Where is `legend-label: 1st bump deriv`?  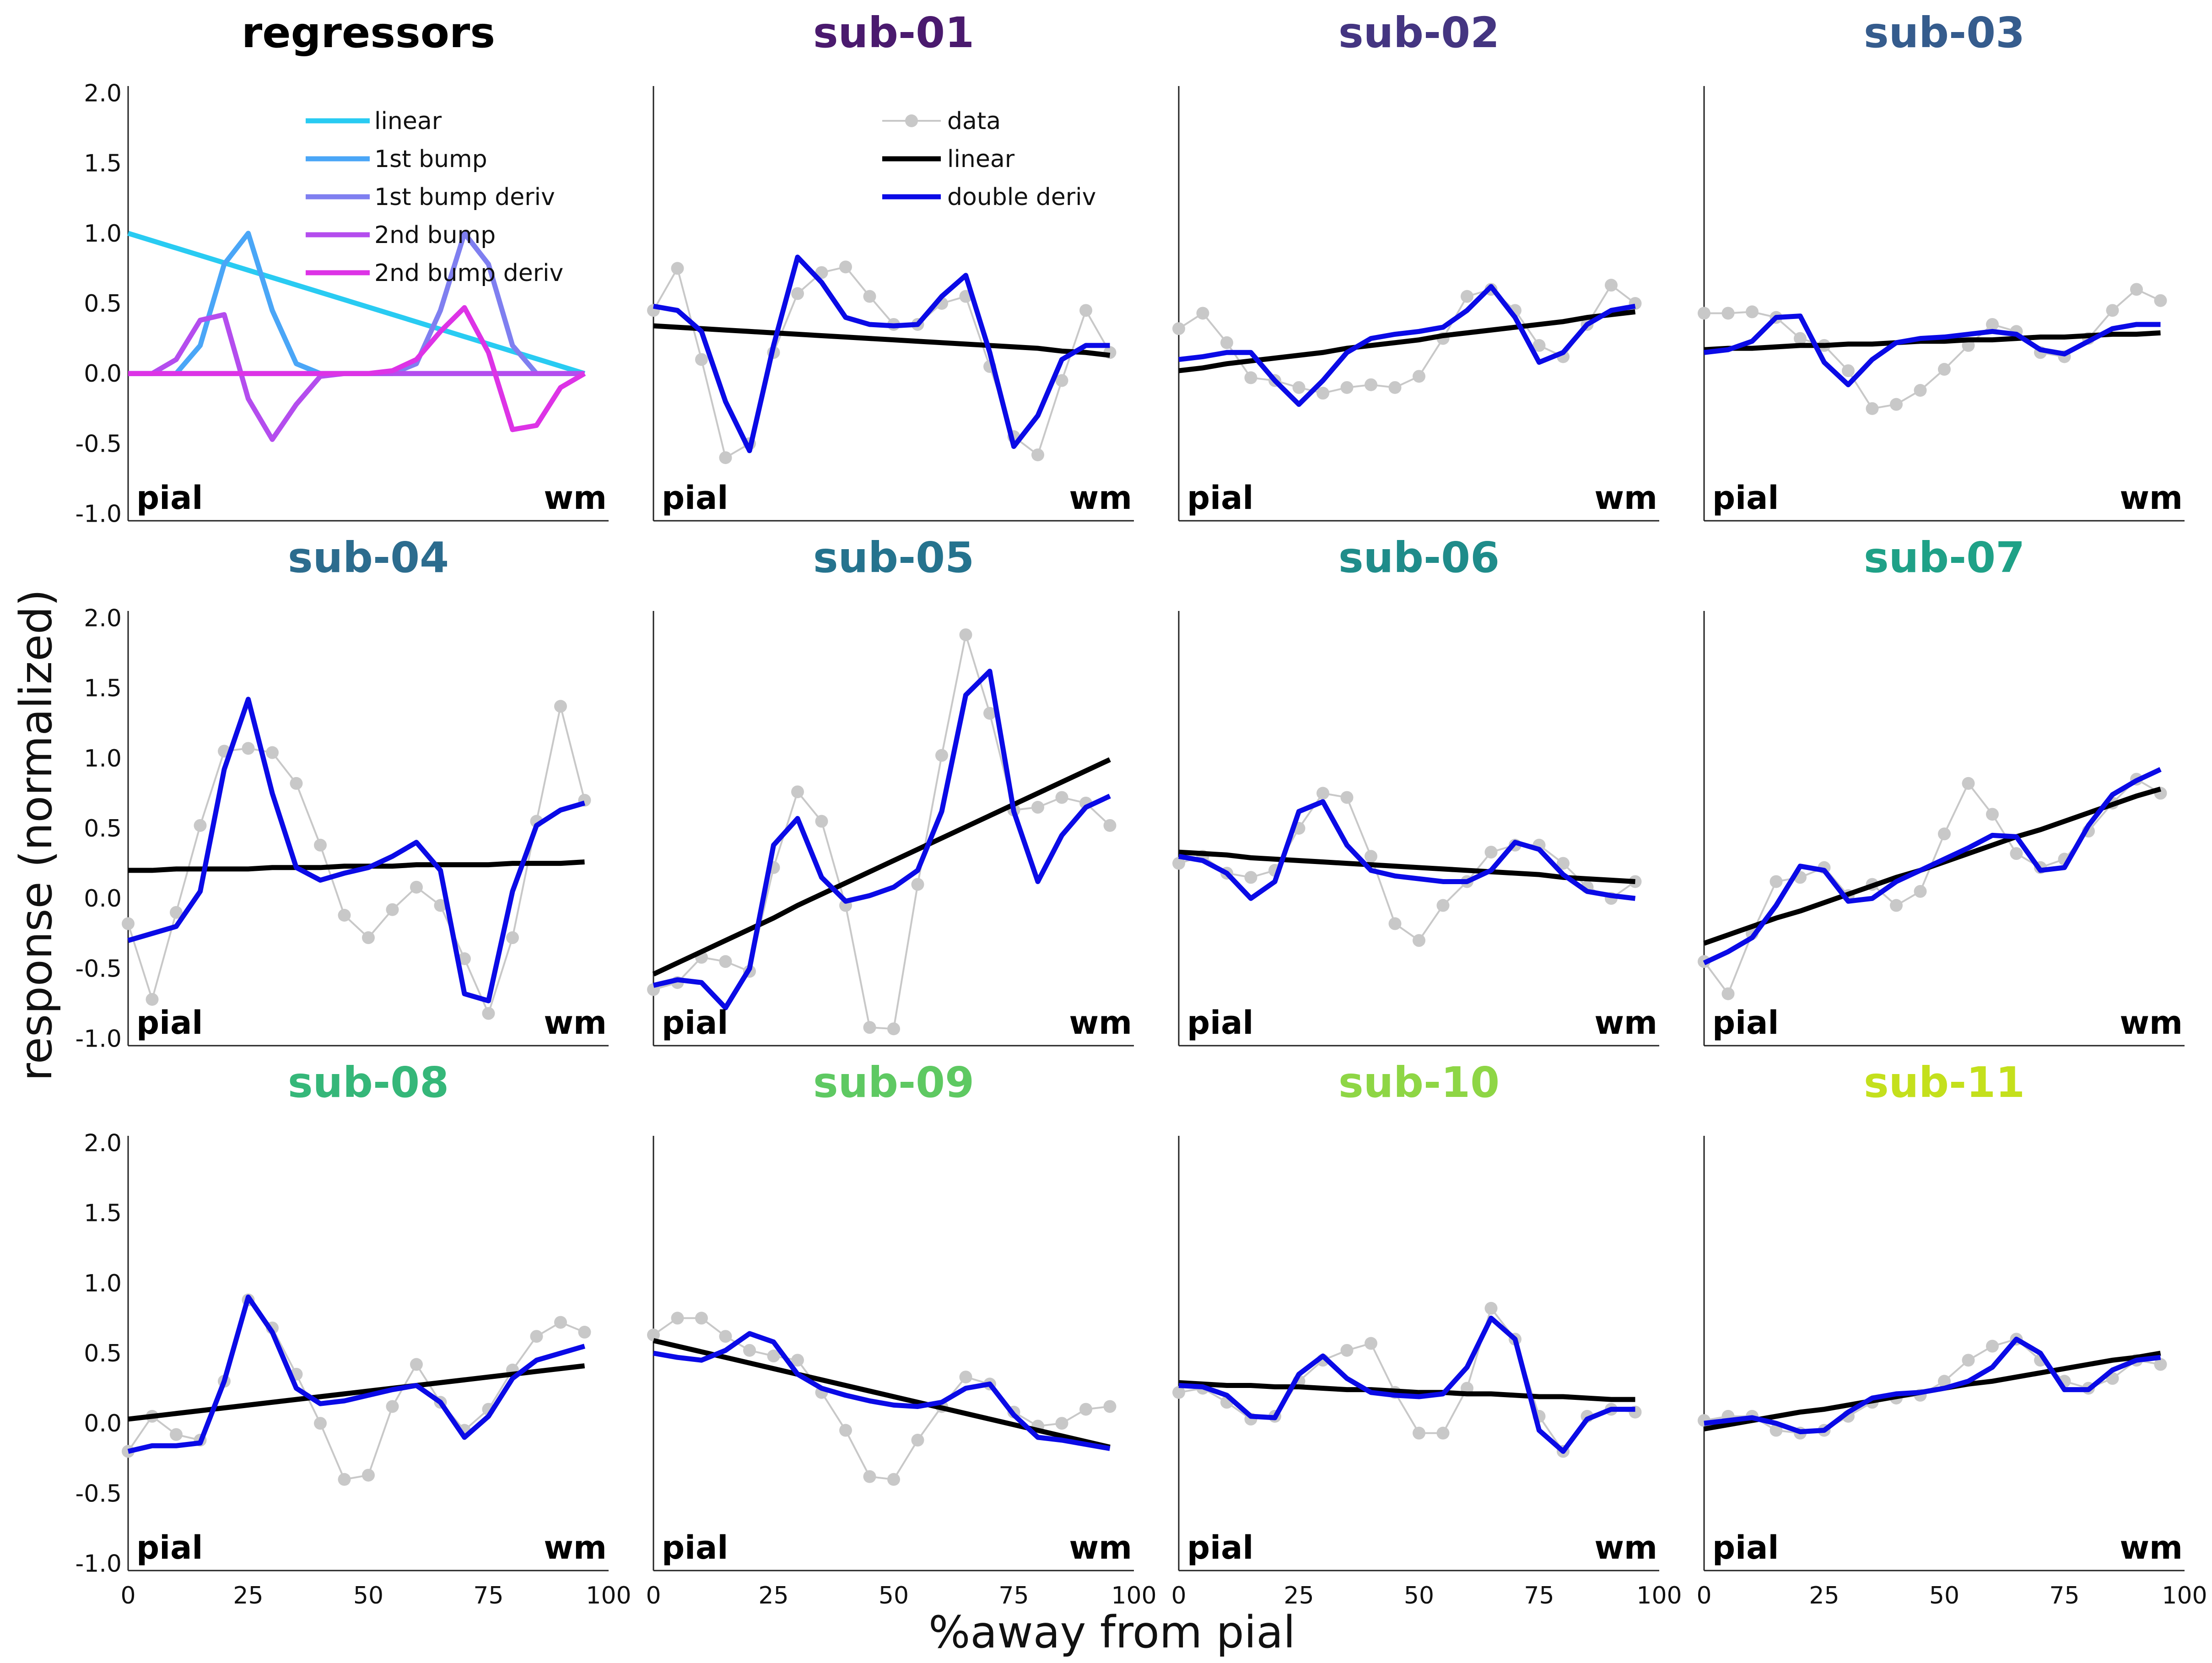 legend-label: 1st bump deriv is located at coordinates (464, 197).